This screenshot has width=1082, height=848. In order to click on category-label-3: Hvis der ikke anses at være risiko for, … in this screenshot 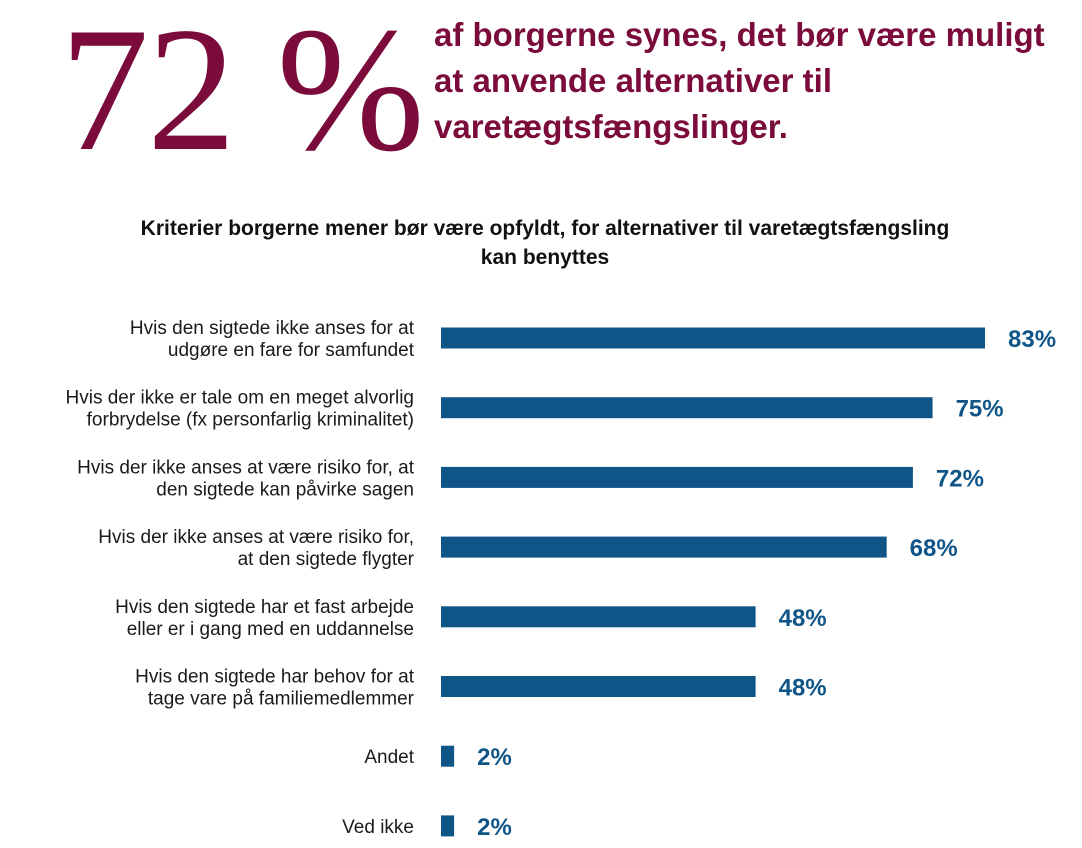, I will do `click(246, 478)`.